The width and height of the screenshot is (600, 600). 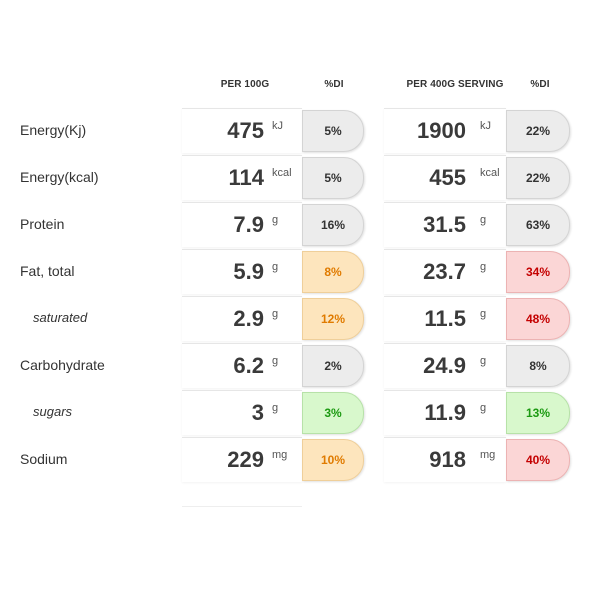 I want to click on di-serving-badge: 40%, so click(x=538, y=460).